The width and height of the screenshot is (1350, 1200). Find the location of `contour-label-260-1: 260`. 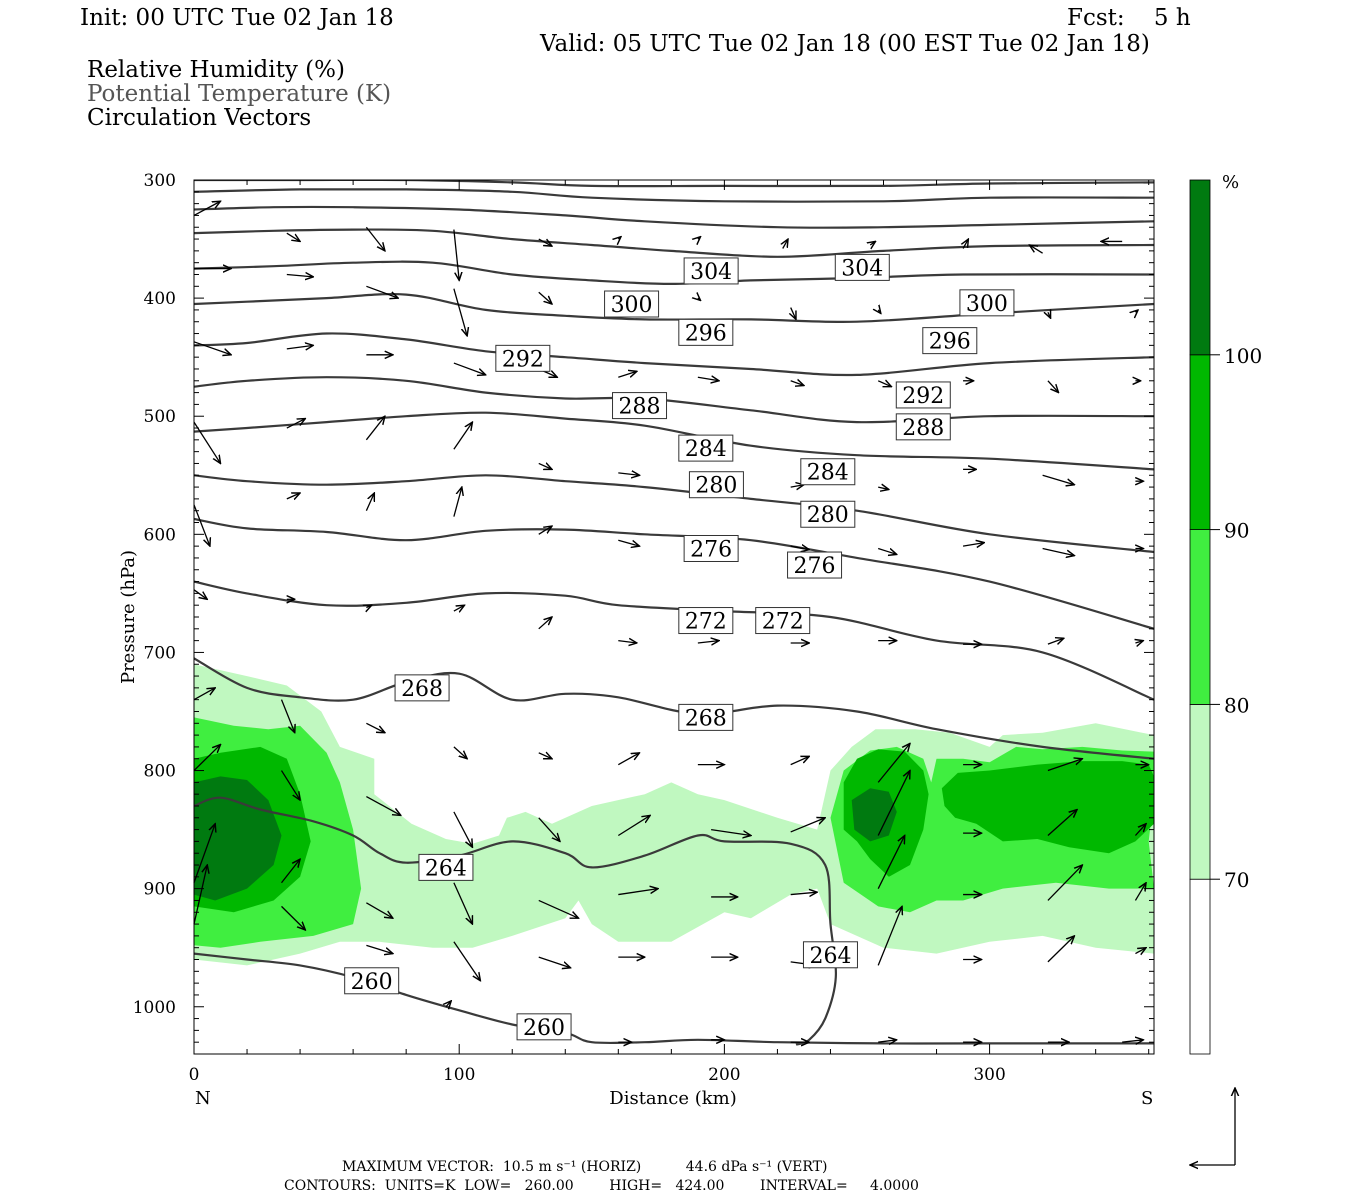

contour-label-260-1: 260 is located at coordinates (544, 1027).